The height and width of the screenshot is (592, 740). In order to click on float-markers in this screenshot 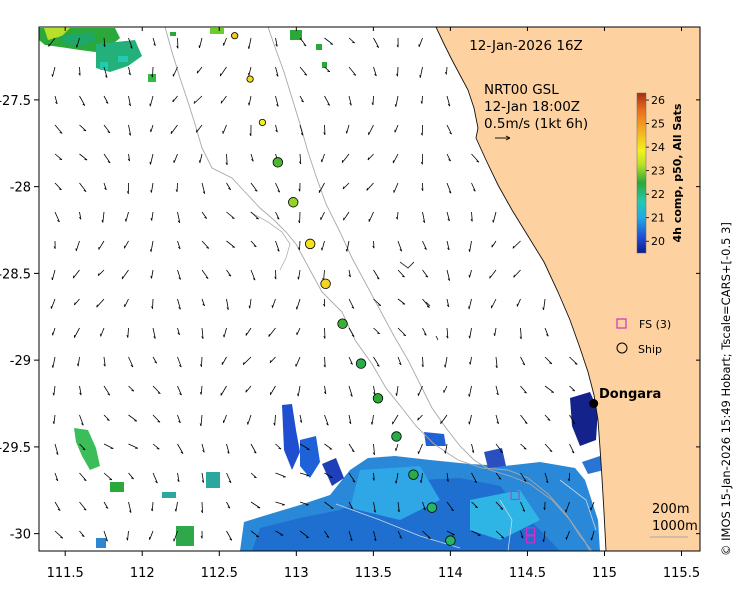, I will do `click(523, 517)`.